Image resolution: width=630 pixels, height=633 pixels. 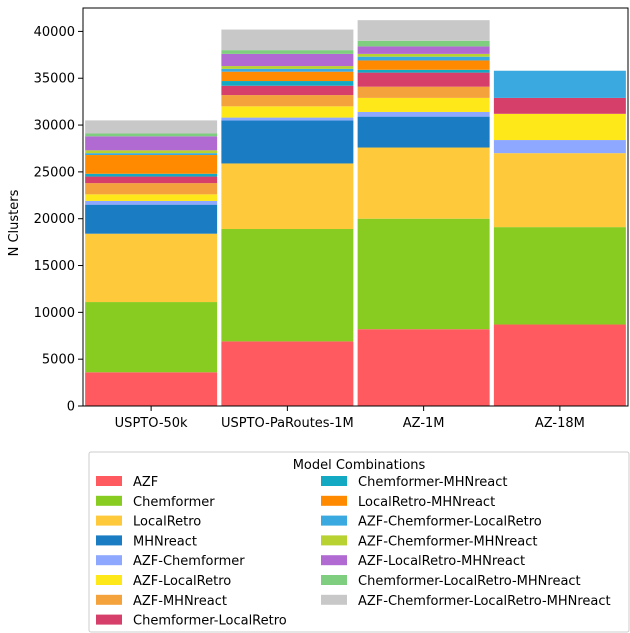 I want to click on x-axis: USPTO-50k USPTO-PaRoutes-1M AZ-1M AZ-18M, so click(x=350, y=418).